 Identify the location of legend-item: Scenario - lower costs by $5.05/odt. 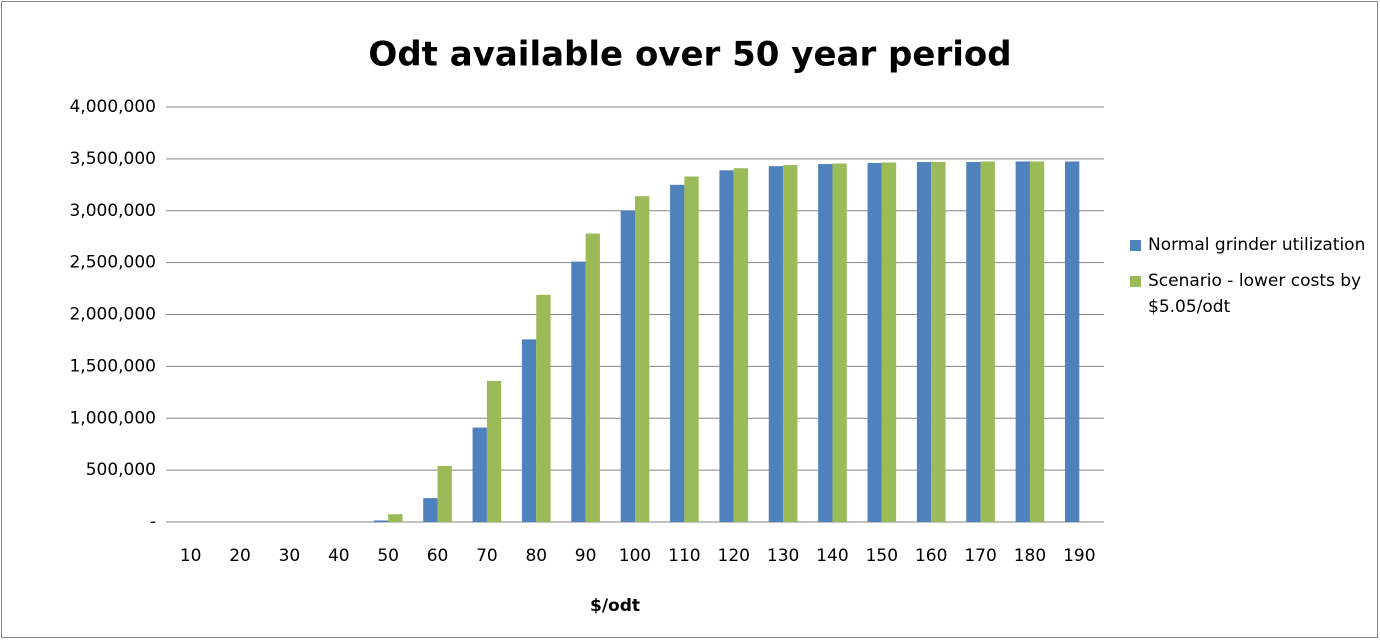
(1250, 294).